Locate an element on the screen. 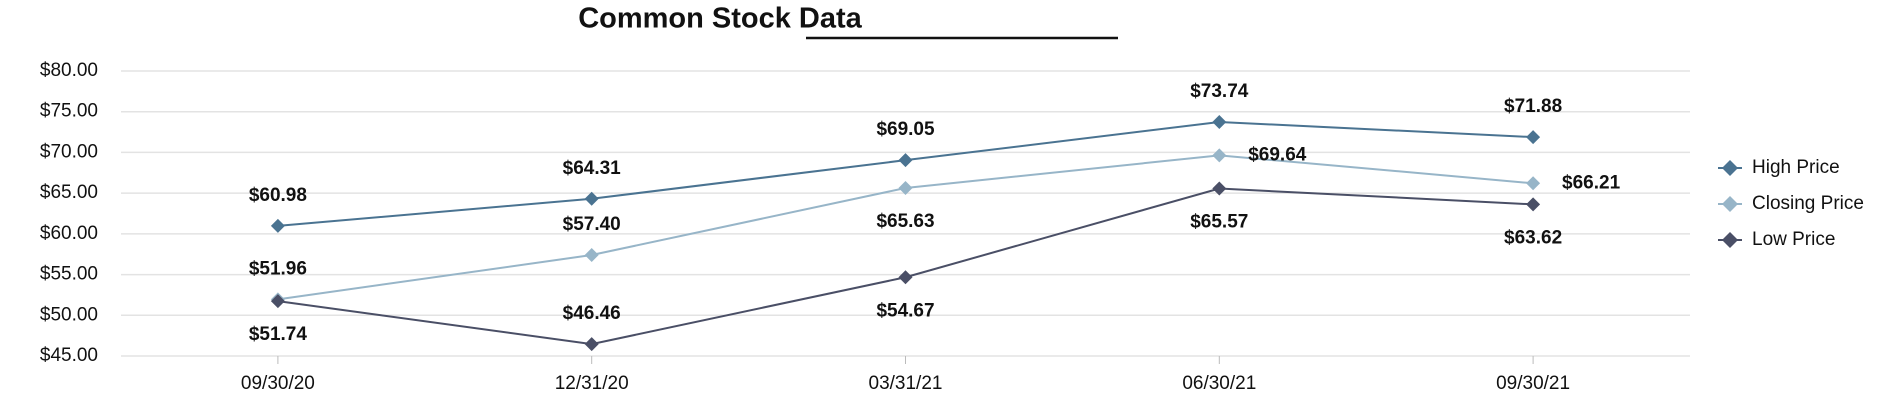 The width and height of the screenshot is (1900, 400). y-tick-label: $55.00 is located at coordinates (69, 274).